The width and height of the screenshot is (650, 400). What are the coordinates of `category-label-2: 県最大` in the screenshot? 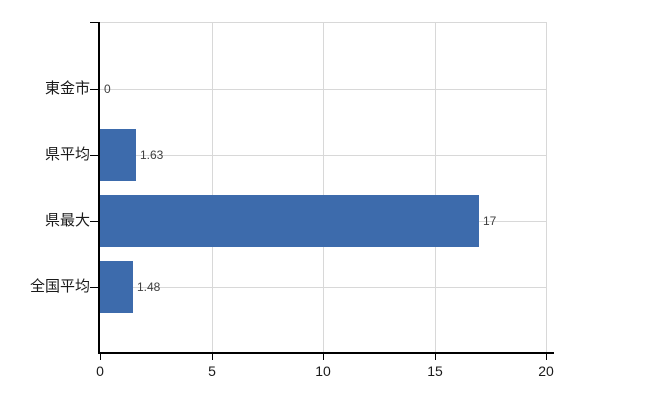 It's located at (67, 220).